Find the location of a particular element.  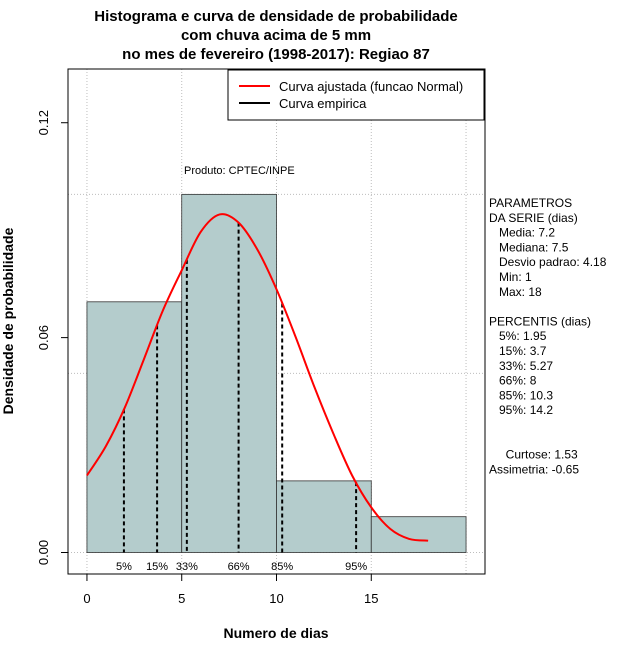

percentile-label: 15% is located at coordinates (157, 567).